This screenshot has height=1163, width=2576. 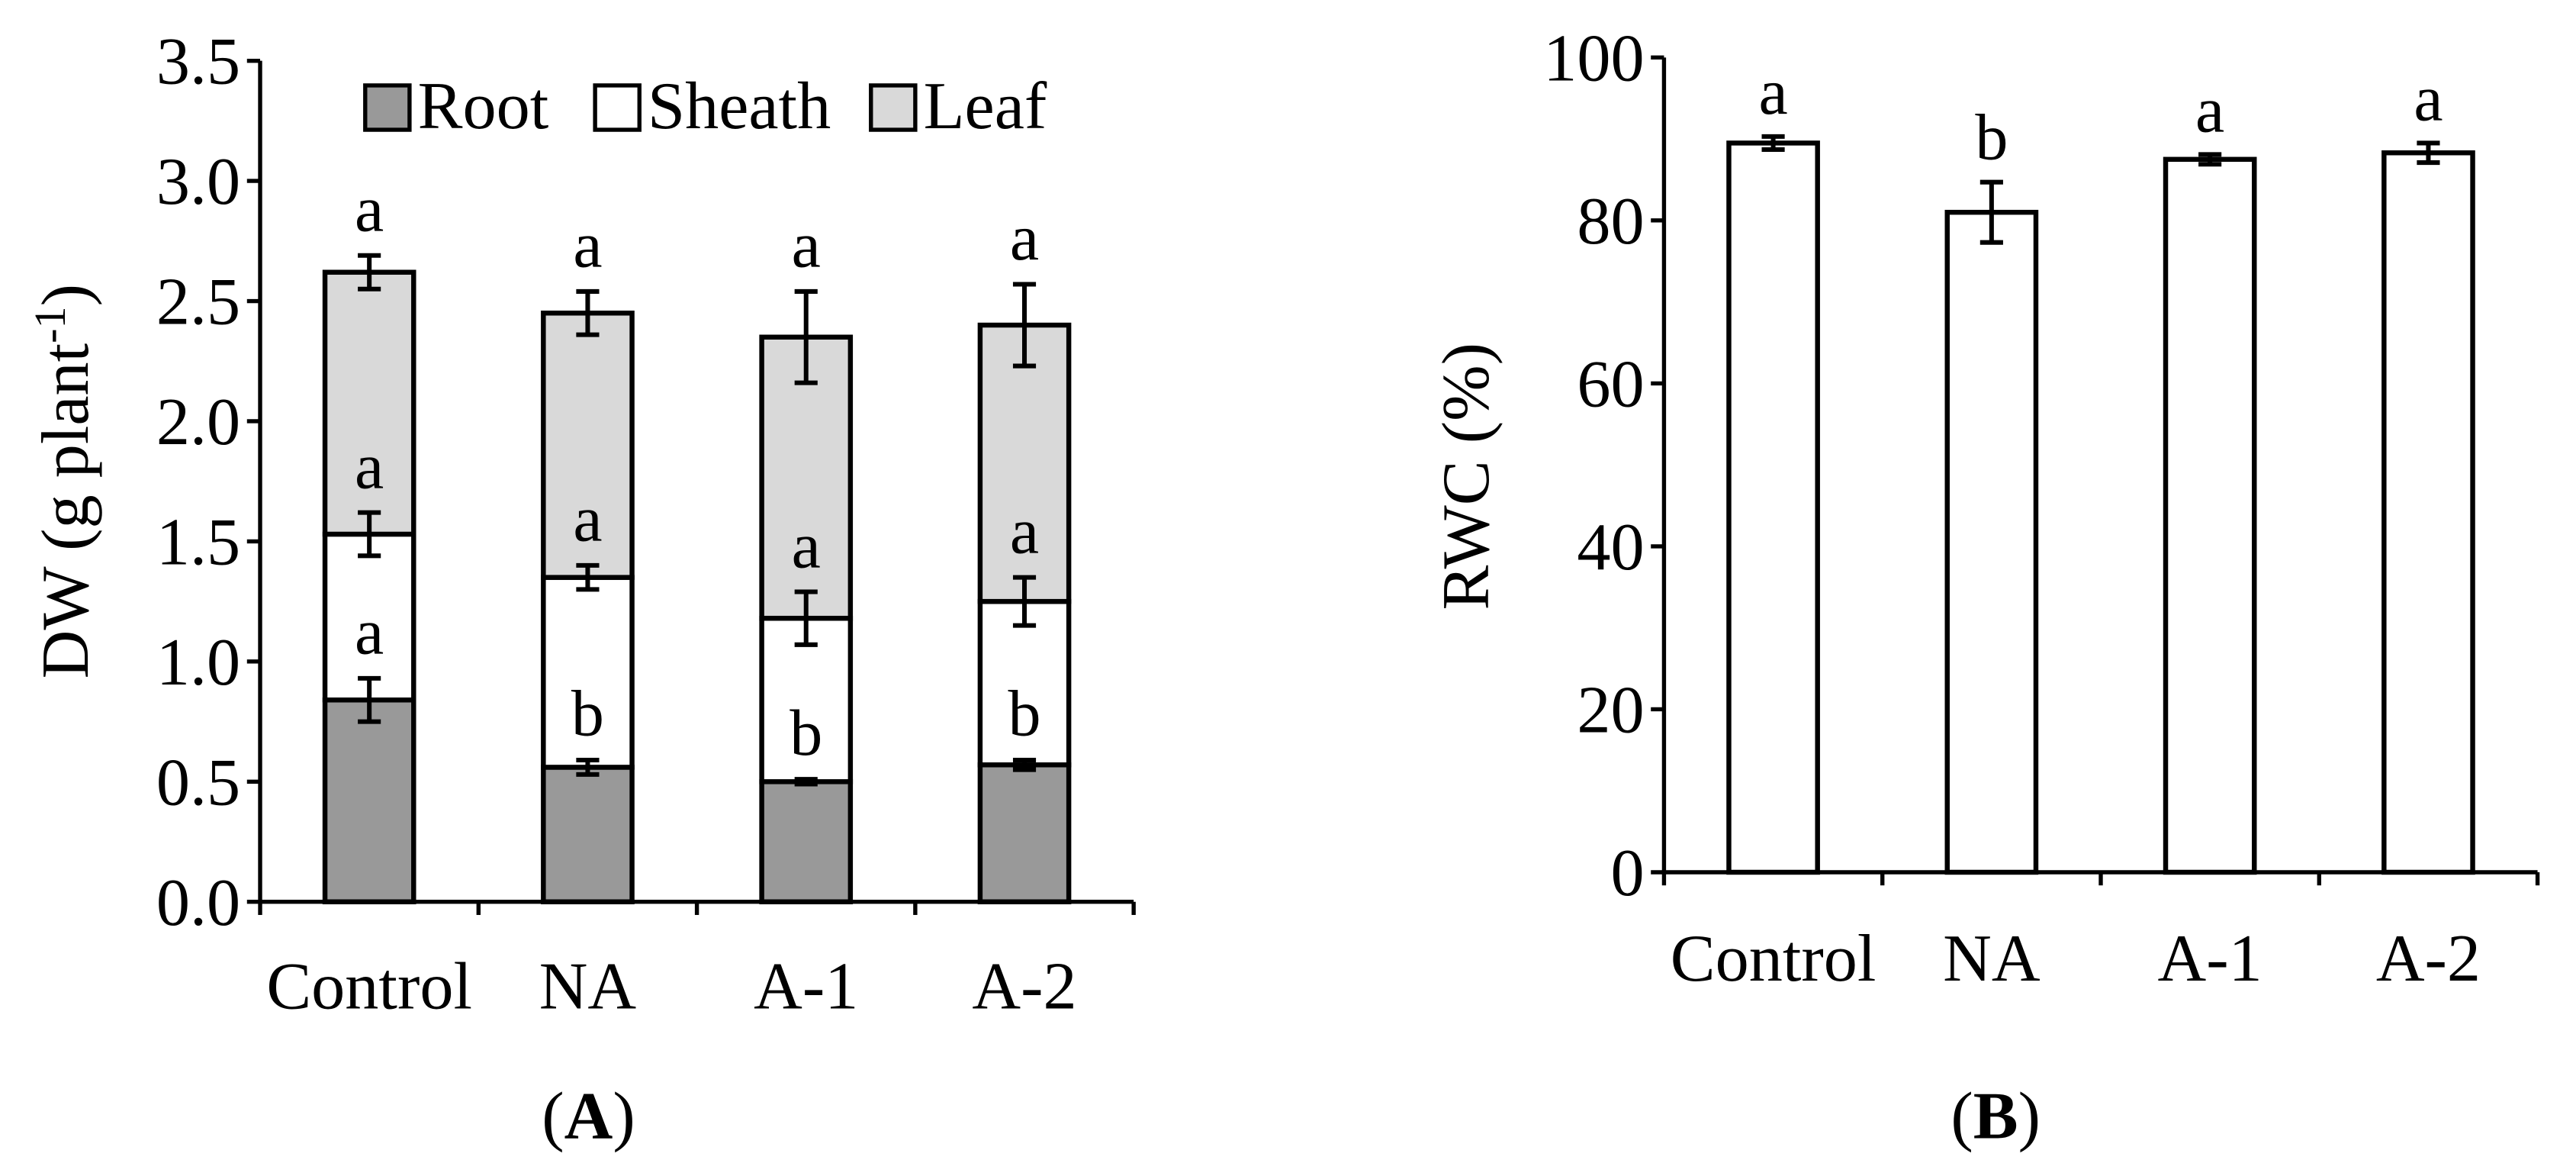 What do you see at coordinates (1611, 709) in the screenshot?
I see `y-tick-label: 20` at bounding box center [1611, 709].